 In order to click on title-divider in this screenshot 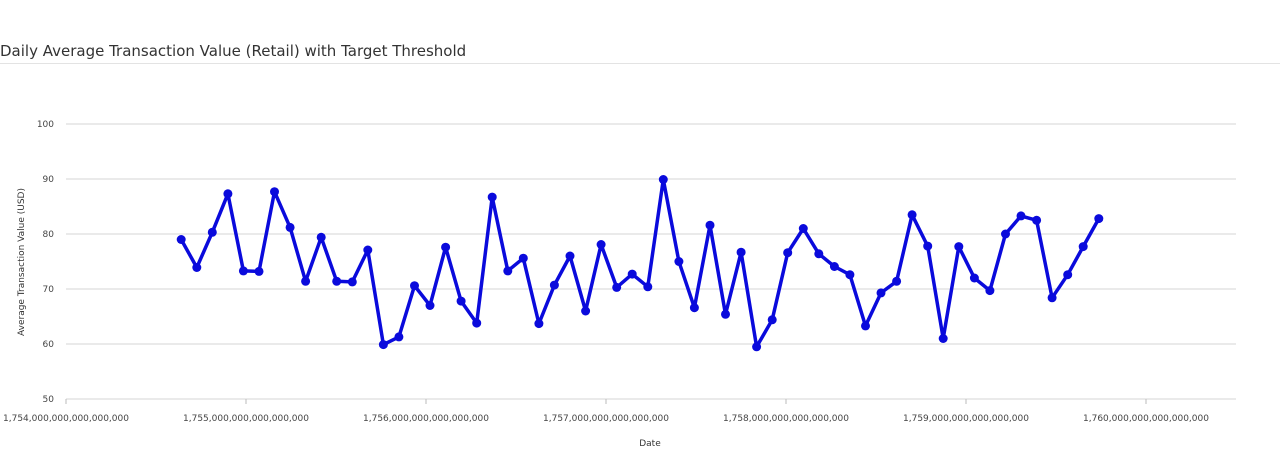, I will do `click(640, 63)`.